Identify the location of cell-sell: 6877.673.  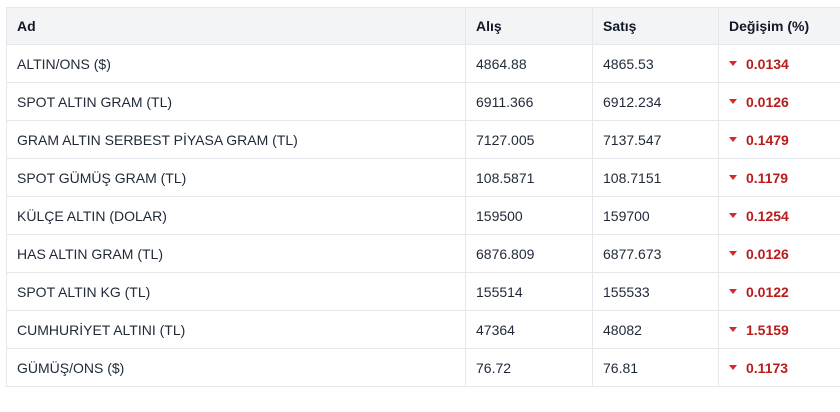
(655, 253).